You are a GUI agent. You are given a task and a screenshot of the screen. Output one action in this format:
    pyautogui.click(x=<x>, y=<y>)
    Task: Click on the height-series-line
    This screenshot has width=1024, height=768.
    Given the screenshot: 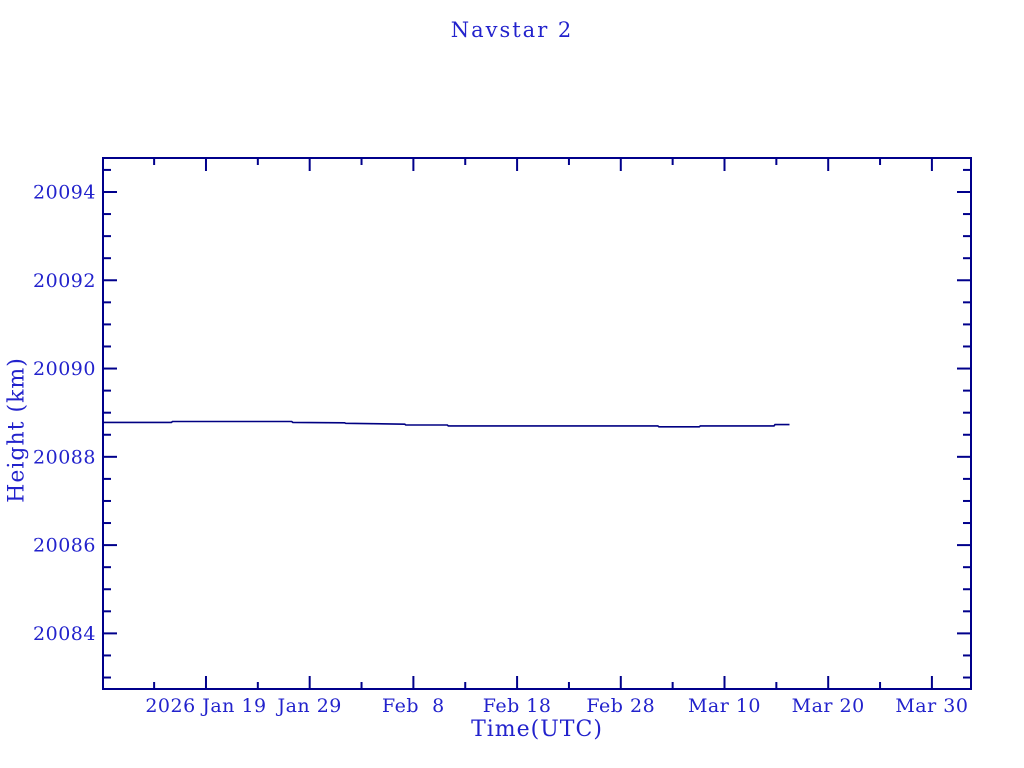 What is the action you would take?
    pyautogui.click(x=446, y=424)
    